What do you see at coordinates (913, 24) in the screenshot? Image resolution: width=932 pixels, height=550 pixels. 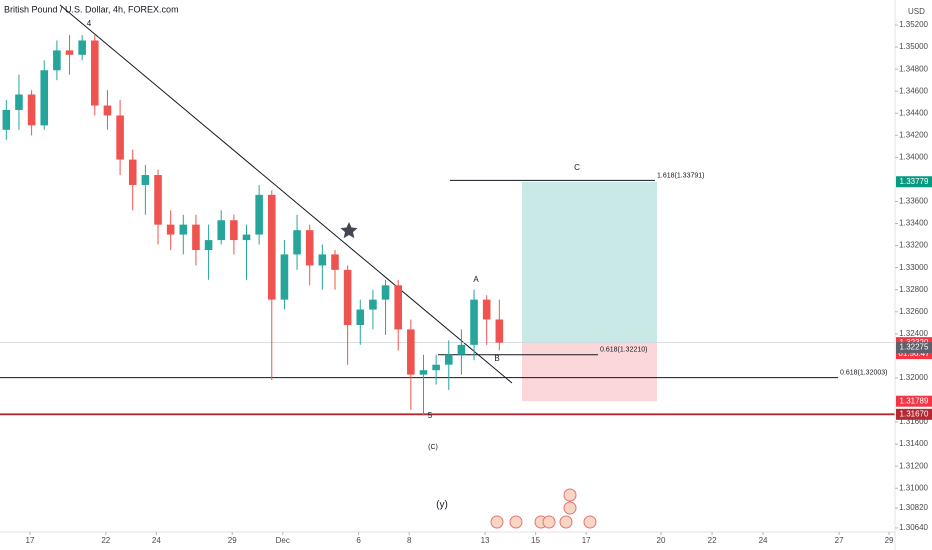 I see `y-tick-label: 1.35200` at bounding box center [913, 24].